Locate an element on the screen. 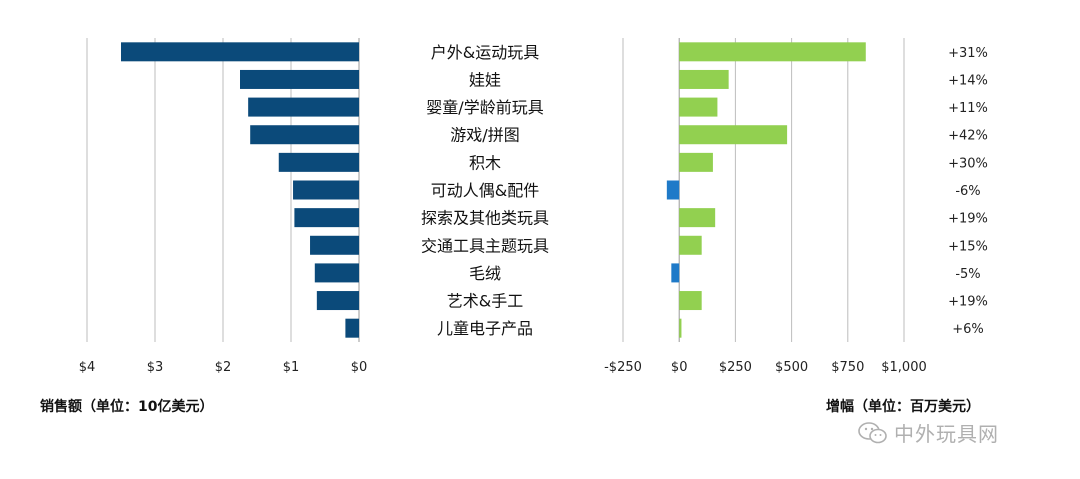 The width and height of the screenshot is (1080, 479). category-label: 积木 is located at coordinates (485, 162).